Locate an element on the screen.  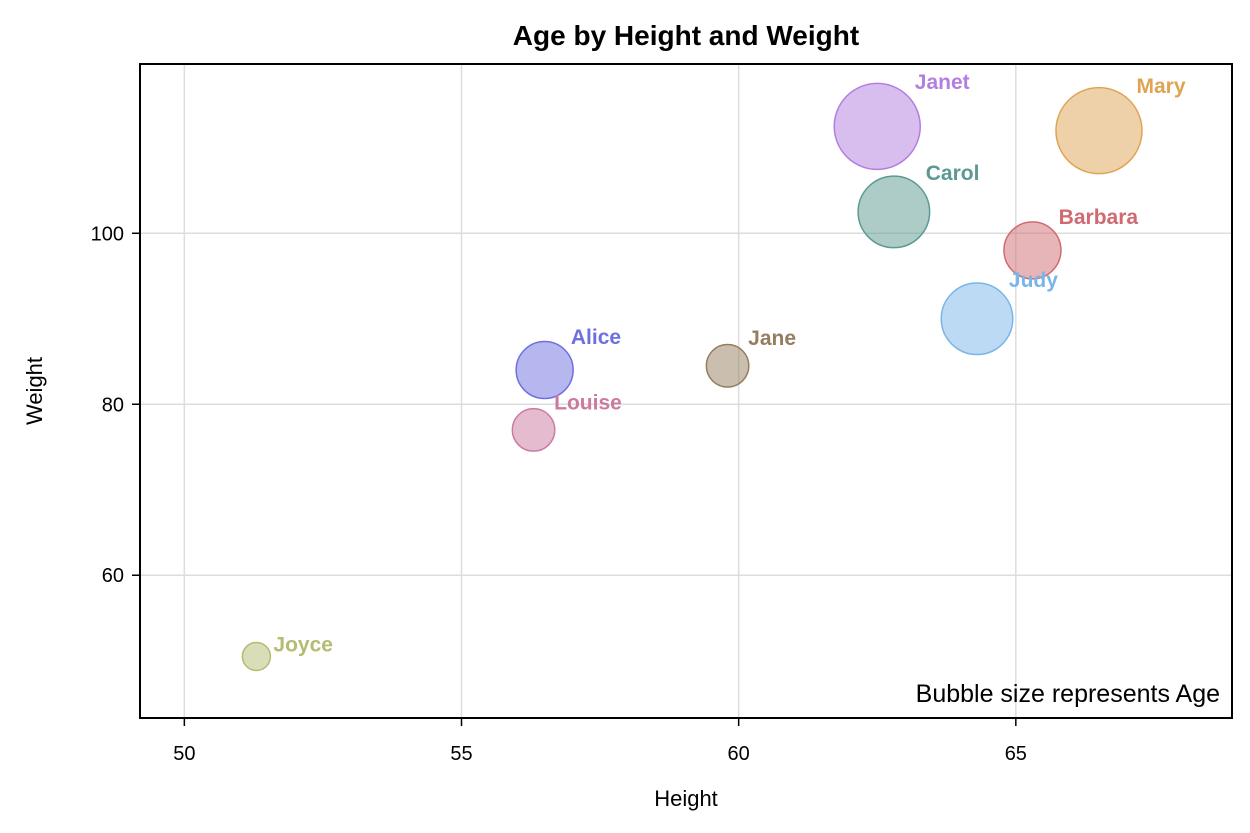
bubble-label-jane: Jane is located at coordinates (772, 338).